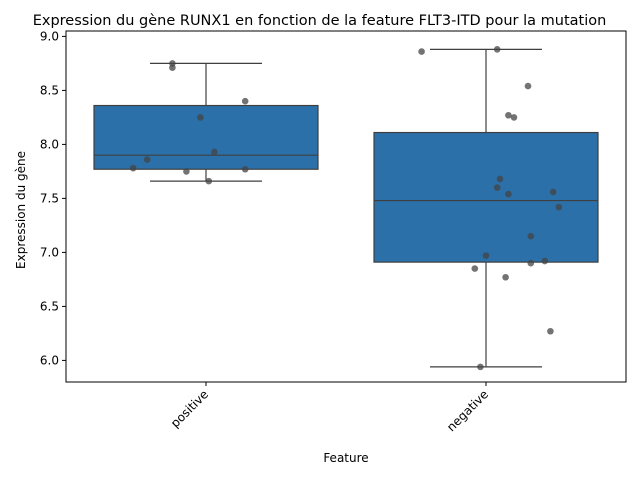  What do you see at coordinates (49, 144) in the screenshot?
I see `y-tick-label: 8.0` at bounding box center [49, 144].